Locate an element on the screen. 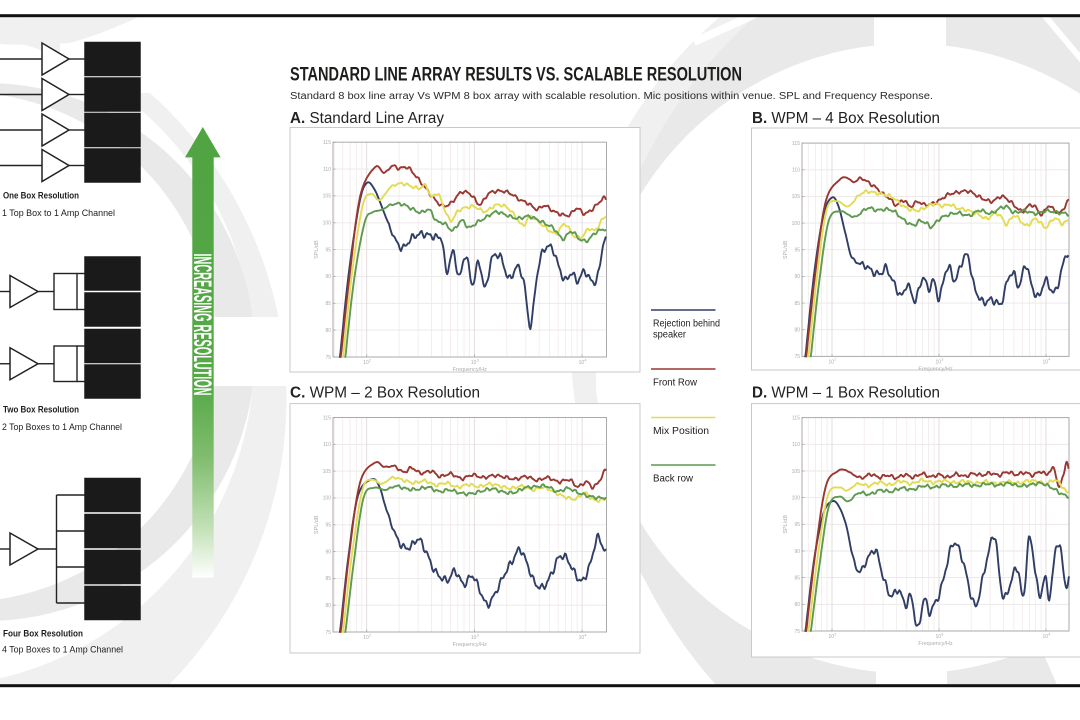 The width and height of the screenshot is (1080, 720). svg-text: Front Row is located at coordinates (675, 383).